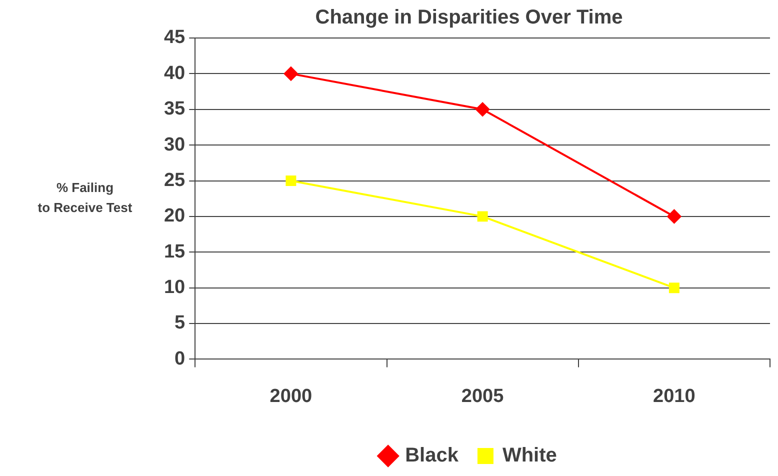 This screenshot has height=476, width=778. Describe the element at coordinates (175, 109) in the screenshot. I see `y-tick-label: 35` at that location.